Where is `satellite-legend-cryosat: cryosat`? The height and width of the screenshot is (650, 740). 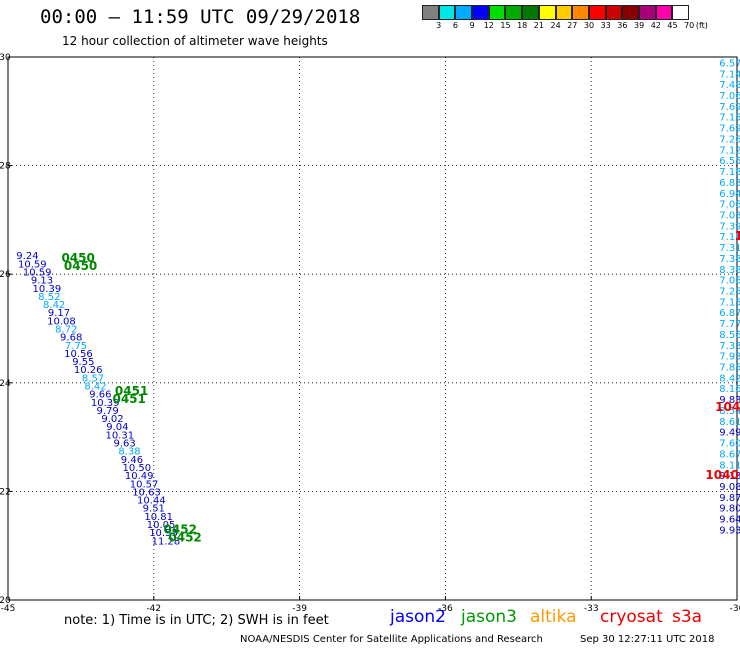 satellite-legend-cryosat: cryosat is located at coordinates (631, 617).